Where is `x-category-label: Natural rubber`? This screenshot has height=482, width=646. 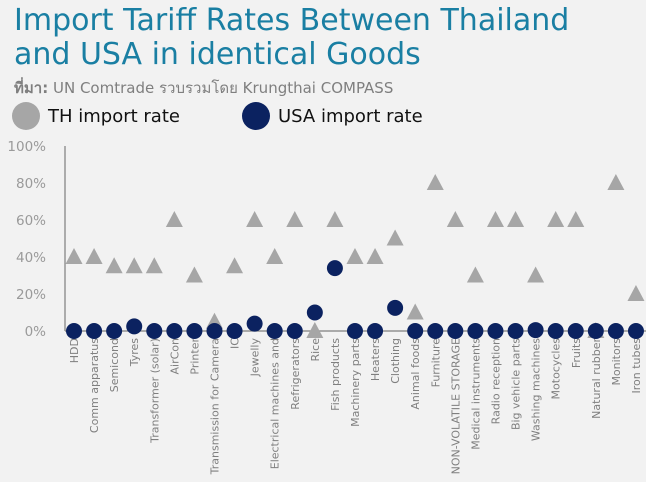
x-category-label: Natural rubber is located at coordinates (596, 378).